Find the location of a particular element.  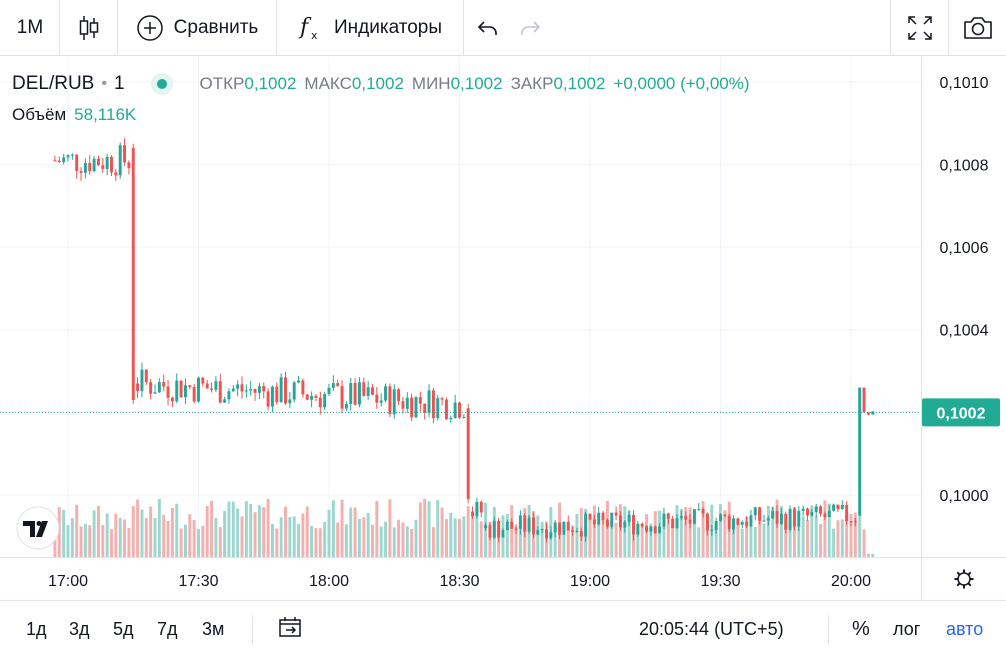

chart-type-button is located at coordinates (88, 27).